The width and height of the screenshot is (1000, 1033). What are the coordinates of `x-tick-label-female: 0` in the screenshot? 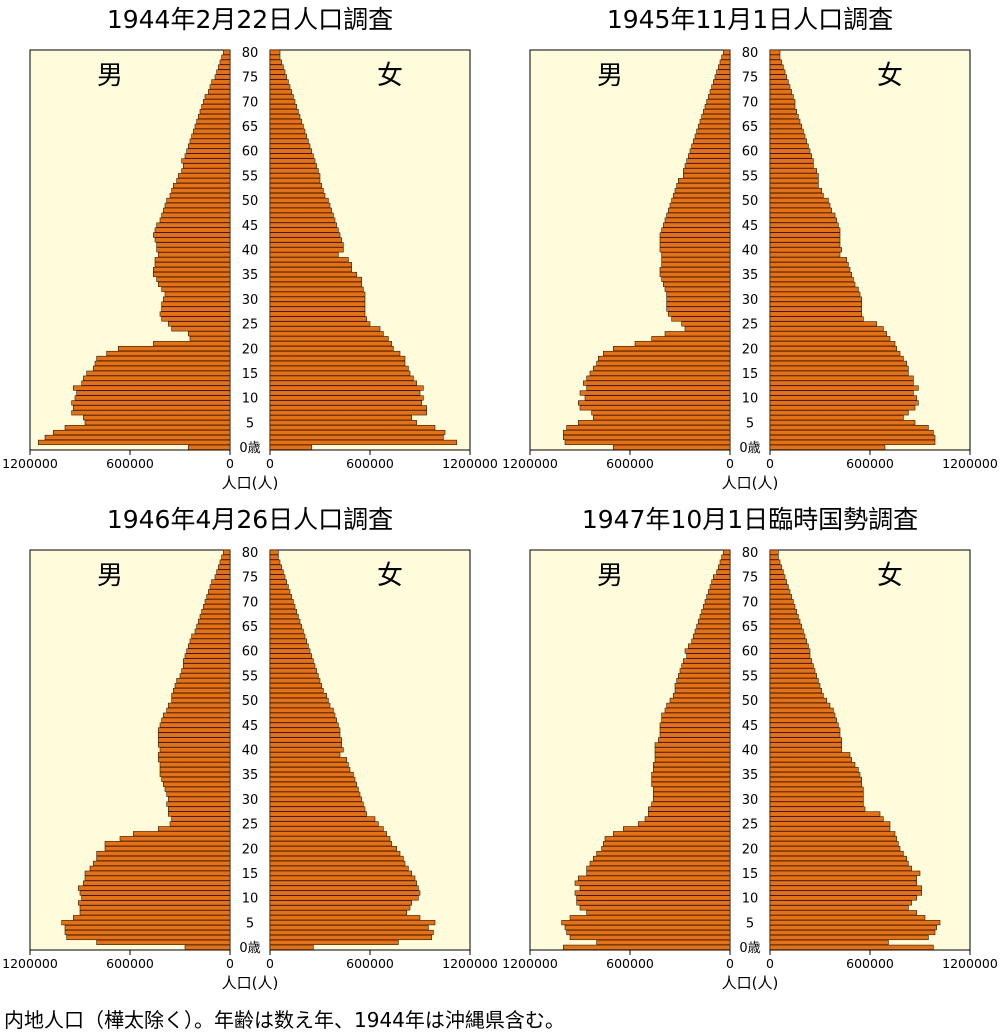 It's located at (770, 463).